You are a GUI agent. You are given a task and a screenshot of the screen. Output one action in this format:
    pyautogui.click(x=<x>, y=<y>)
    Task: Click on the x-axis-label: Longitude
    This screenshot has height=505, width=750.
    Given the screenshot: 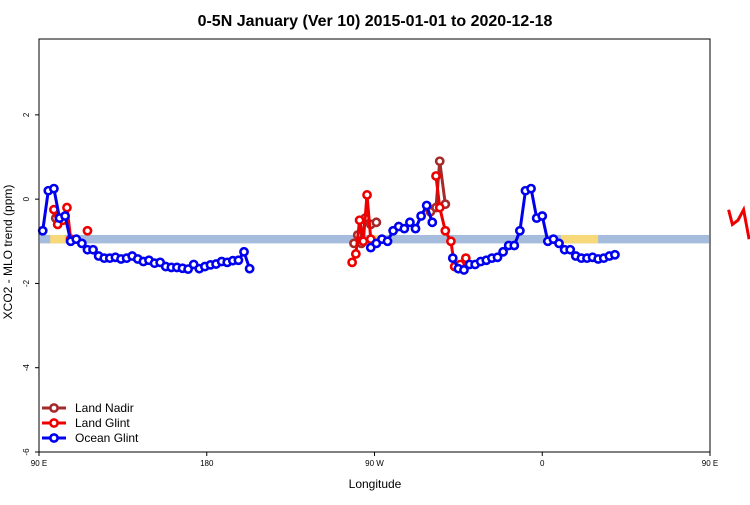 What is the action you would take?
    pyautogui.click(x=375, y=484)
    